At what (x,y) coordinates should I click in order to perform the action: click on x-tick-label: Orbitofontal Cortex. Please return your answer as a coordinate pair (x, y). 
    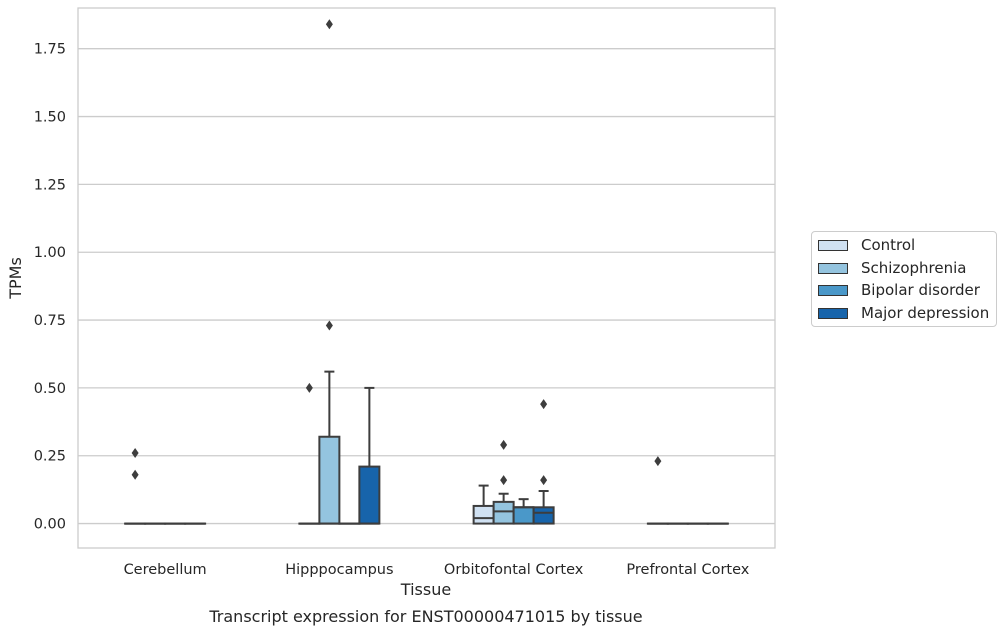
    Looking at the image, I should click on (514, 570).